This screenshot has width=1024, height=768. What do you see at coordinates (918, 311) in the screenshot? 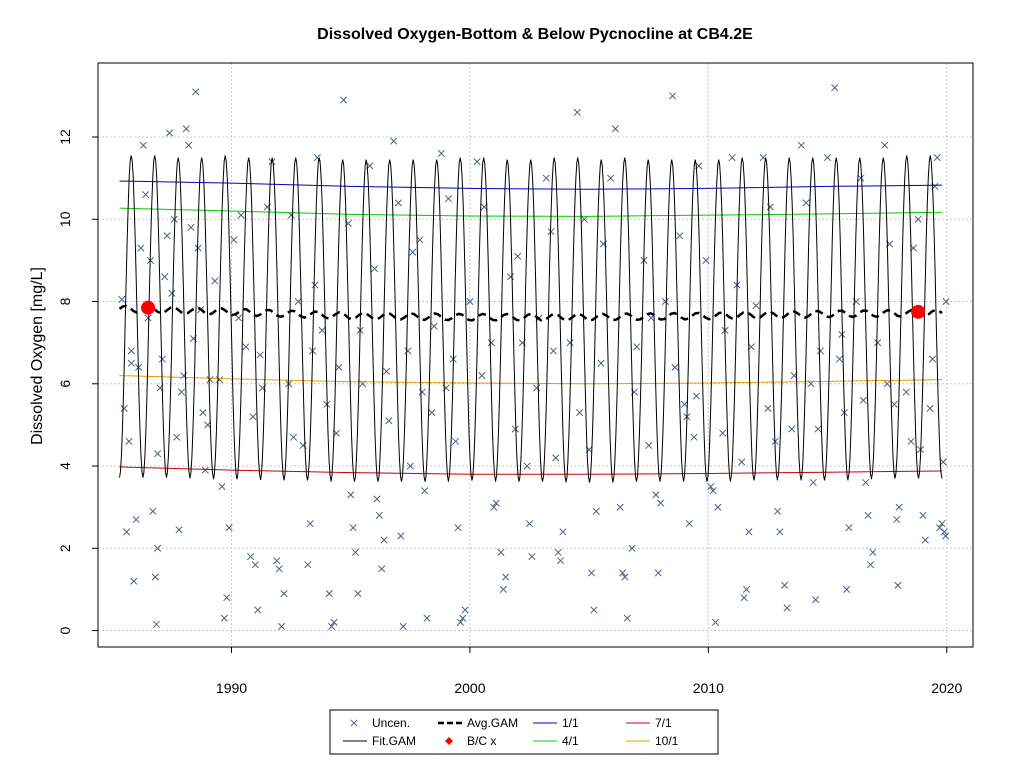
I see `bc-point` at bounding box center [918, 311].